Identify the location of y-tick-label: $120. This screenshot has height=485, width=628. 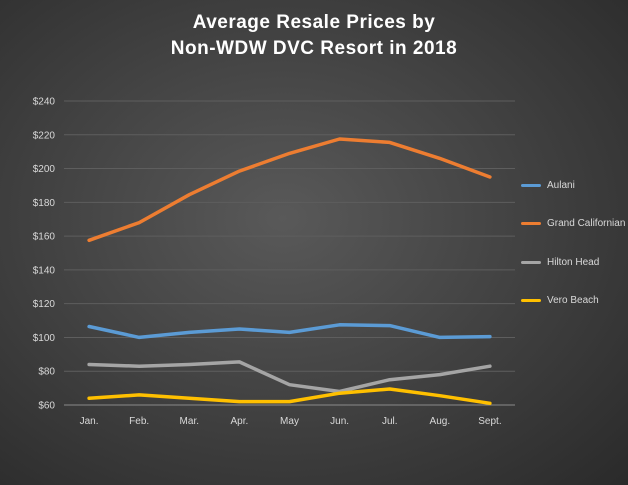
(44, 304).